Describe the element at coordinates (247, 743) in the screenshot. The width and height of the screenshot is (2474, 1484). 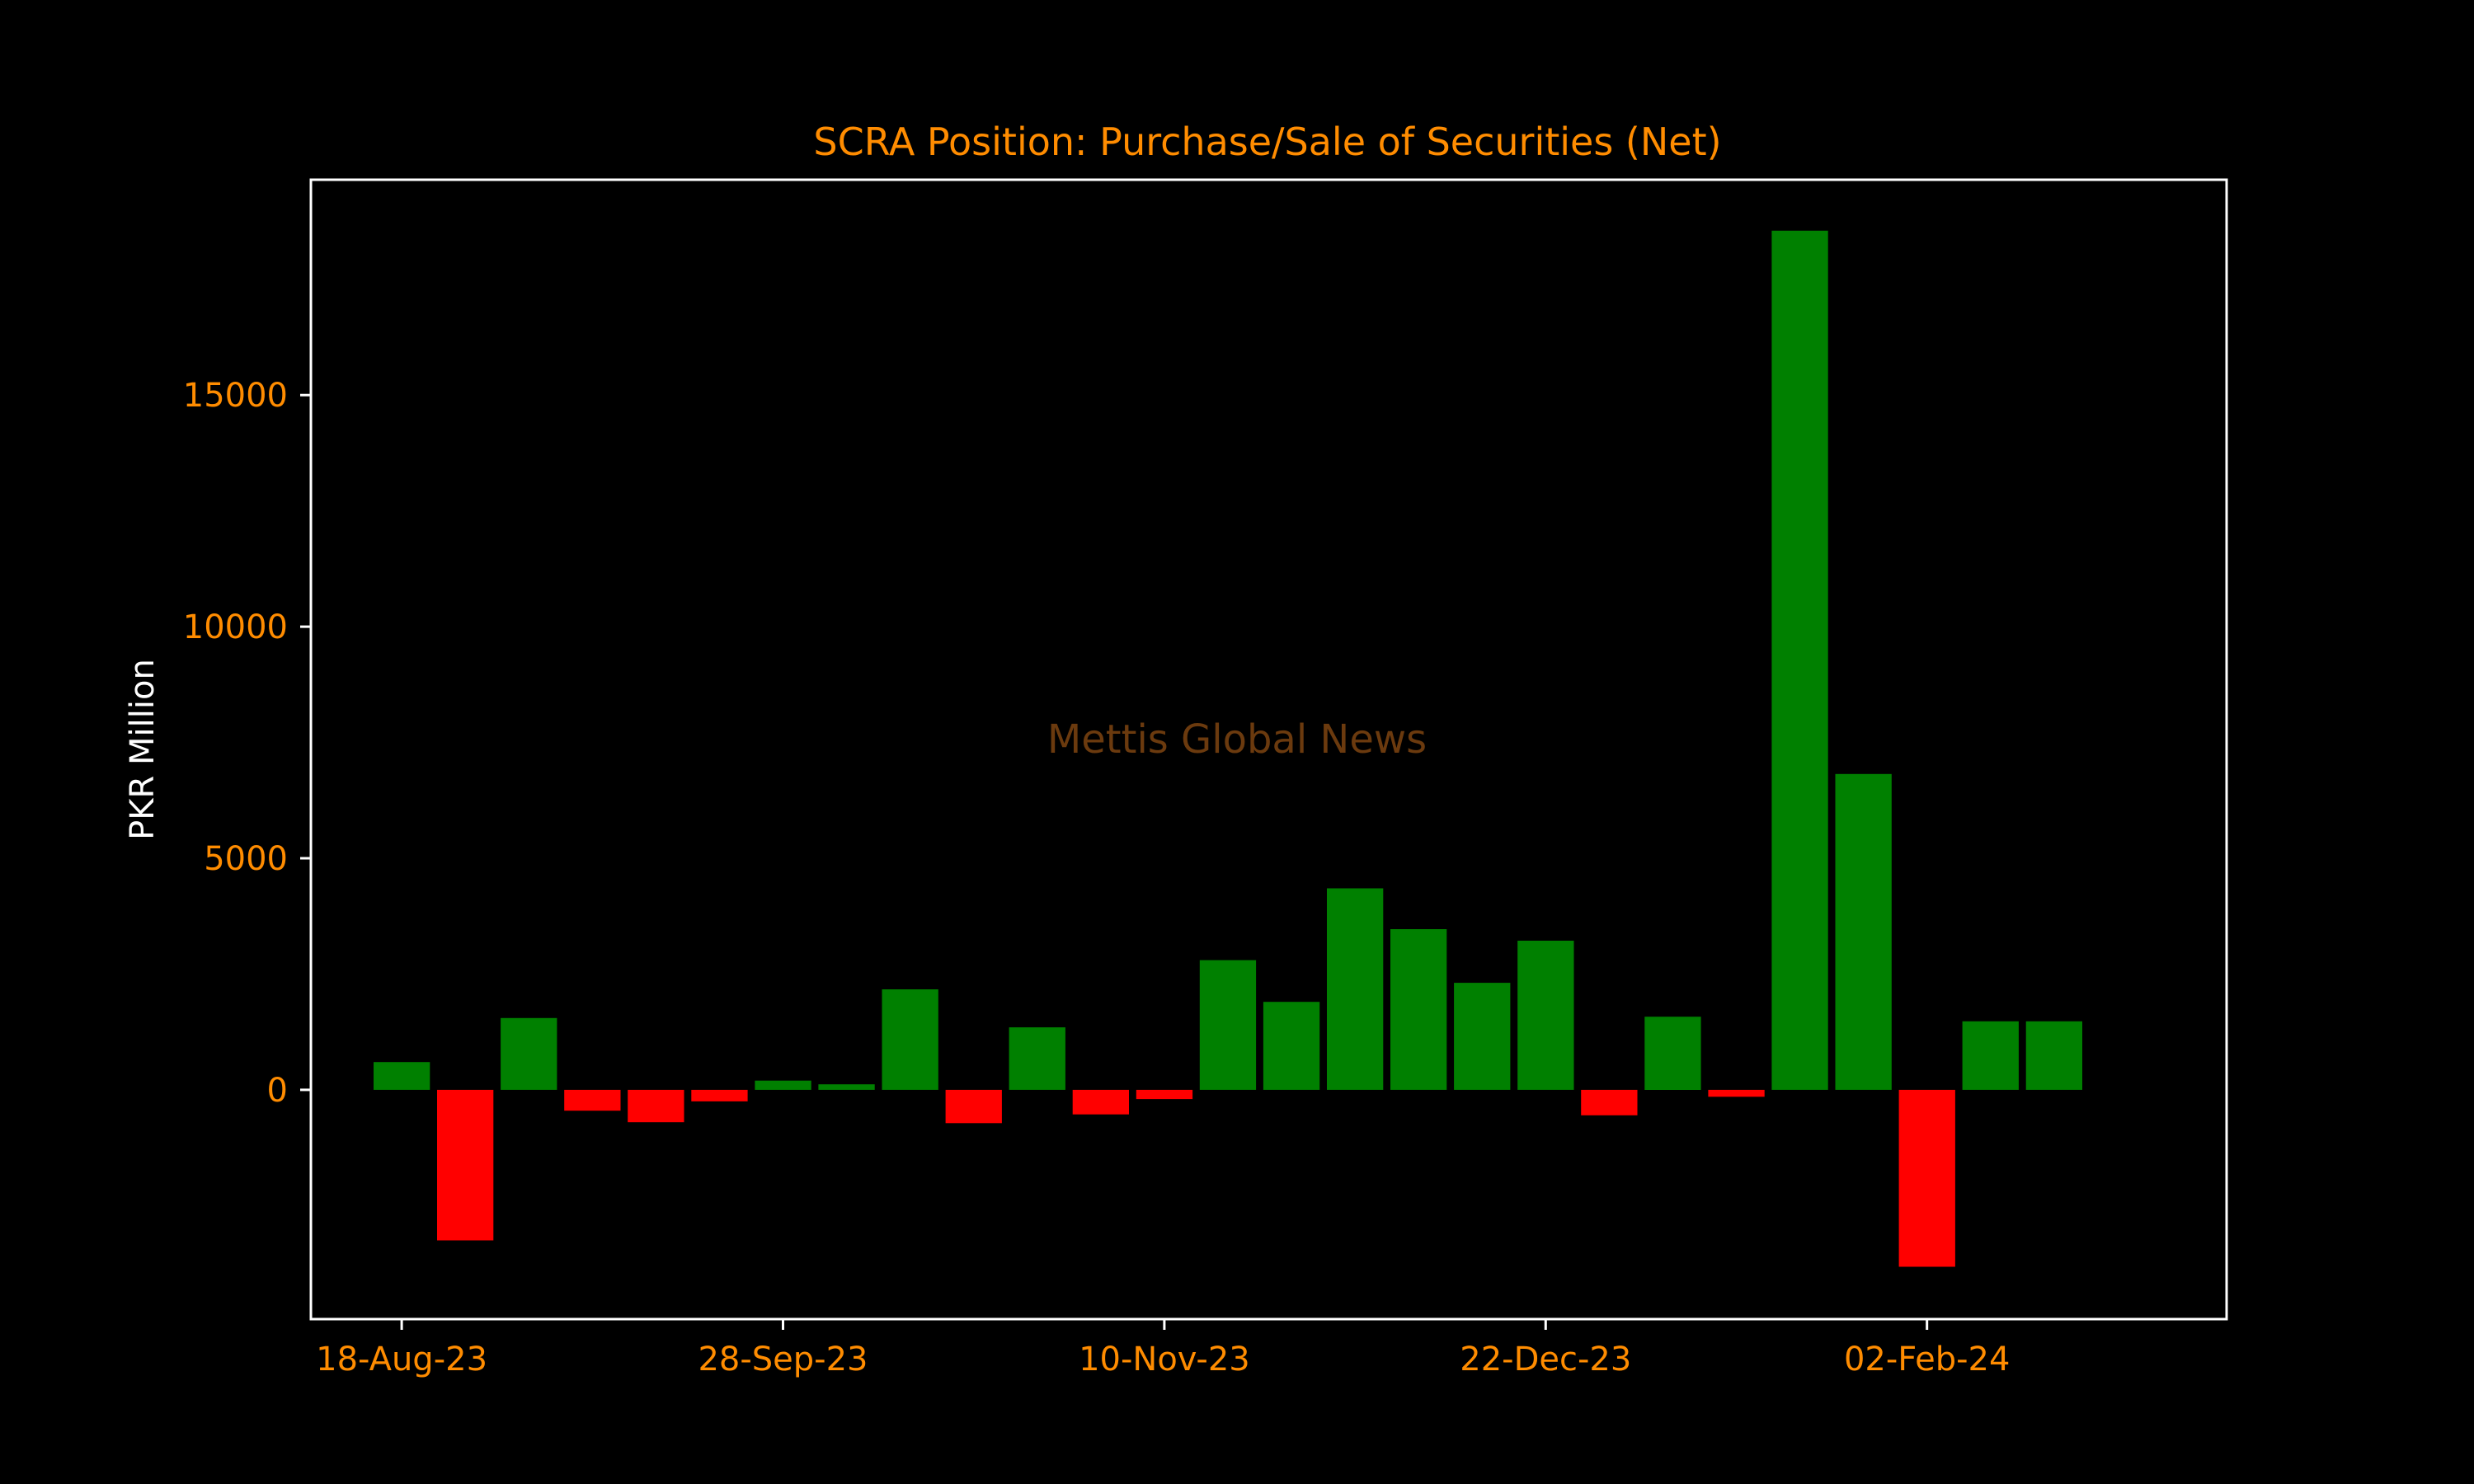
I see `y-axis: 0 5000 10000 15000` at that location.